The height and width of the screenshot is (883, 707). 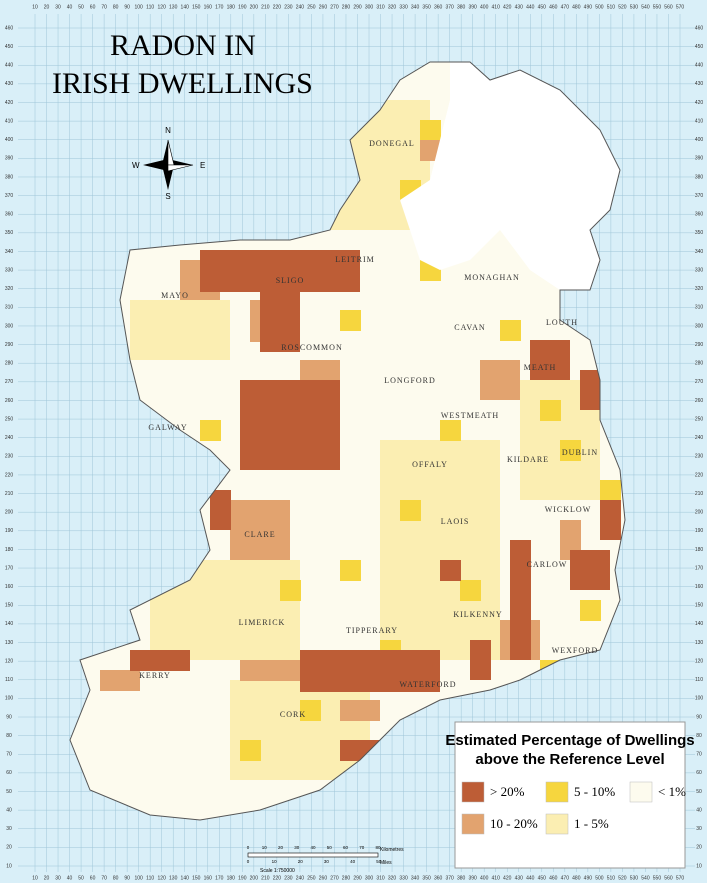 What do you see at coordinates (576, 7) in the screenshot?
I see `x-tick-label: 480` at bounding box center [576, 7].